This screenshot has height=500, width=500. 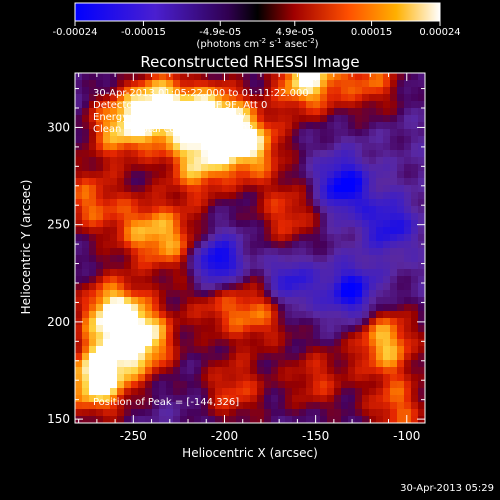 I want to click on colorbar, so click(x=257, y=12).